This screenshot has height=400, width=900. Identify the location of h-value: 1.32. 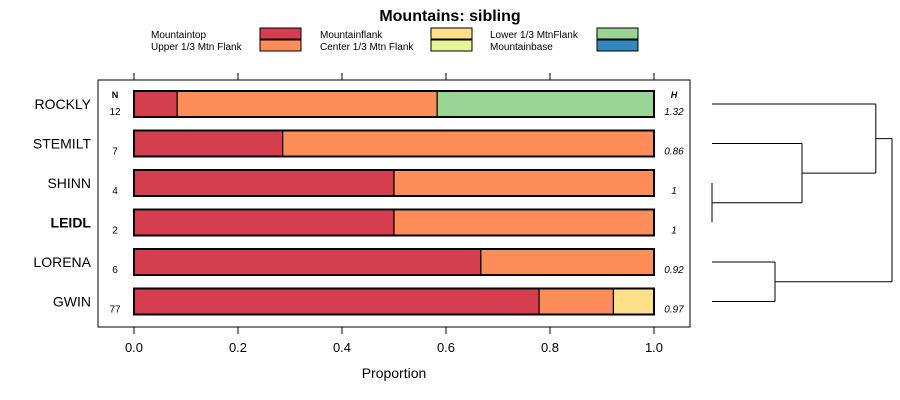
(674, 112).